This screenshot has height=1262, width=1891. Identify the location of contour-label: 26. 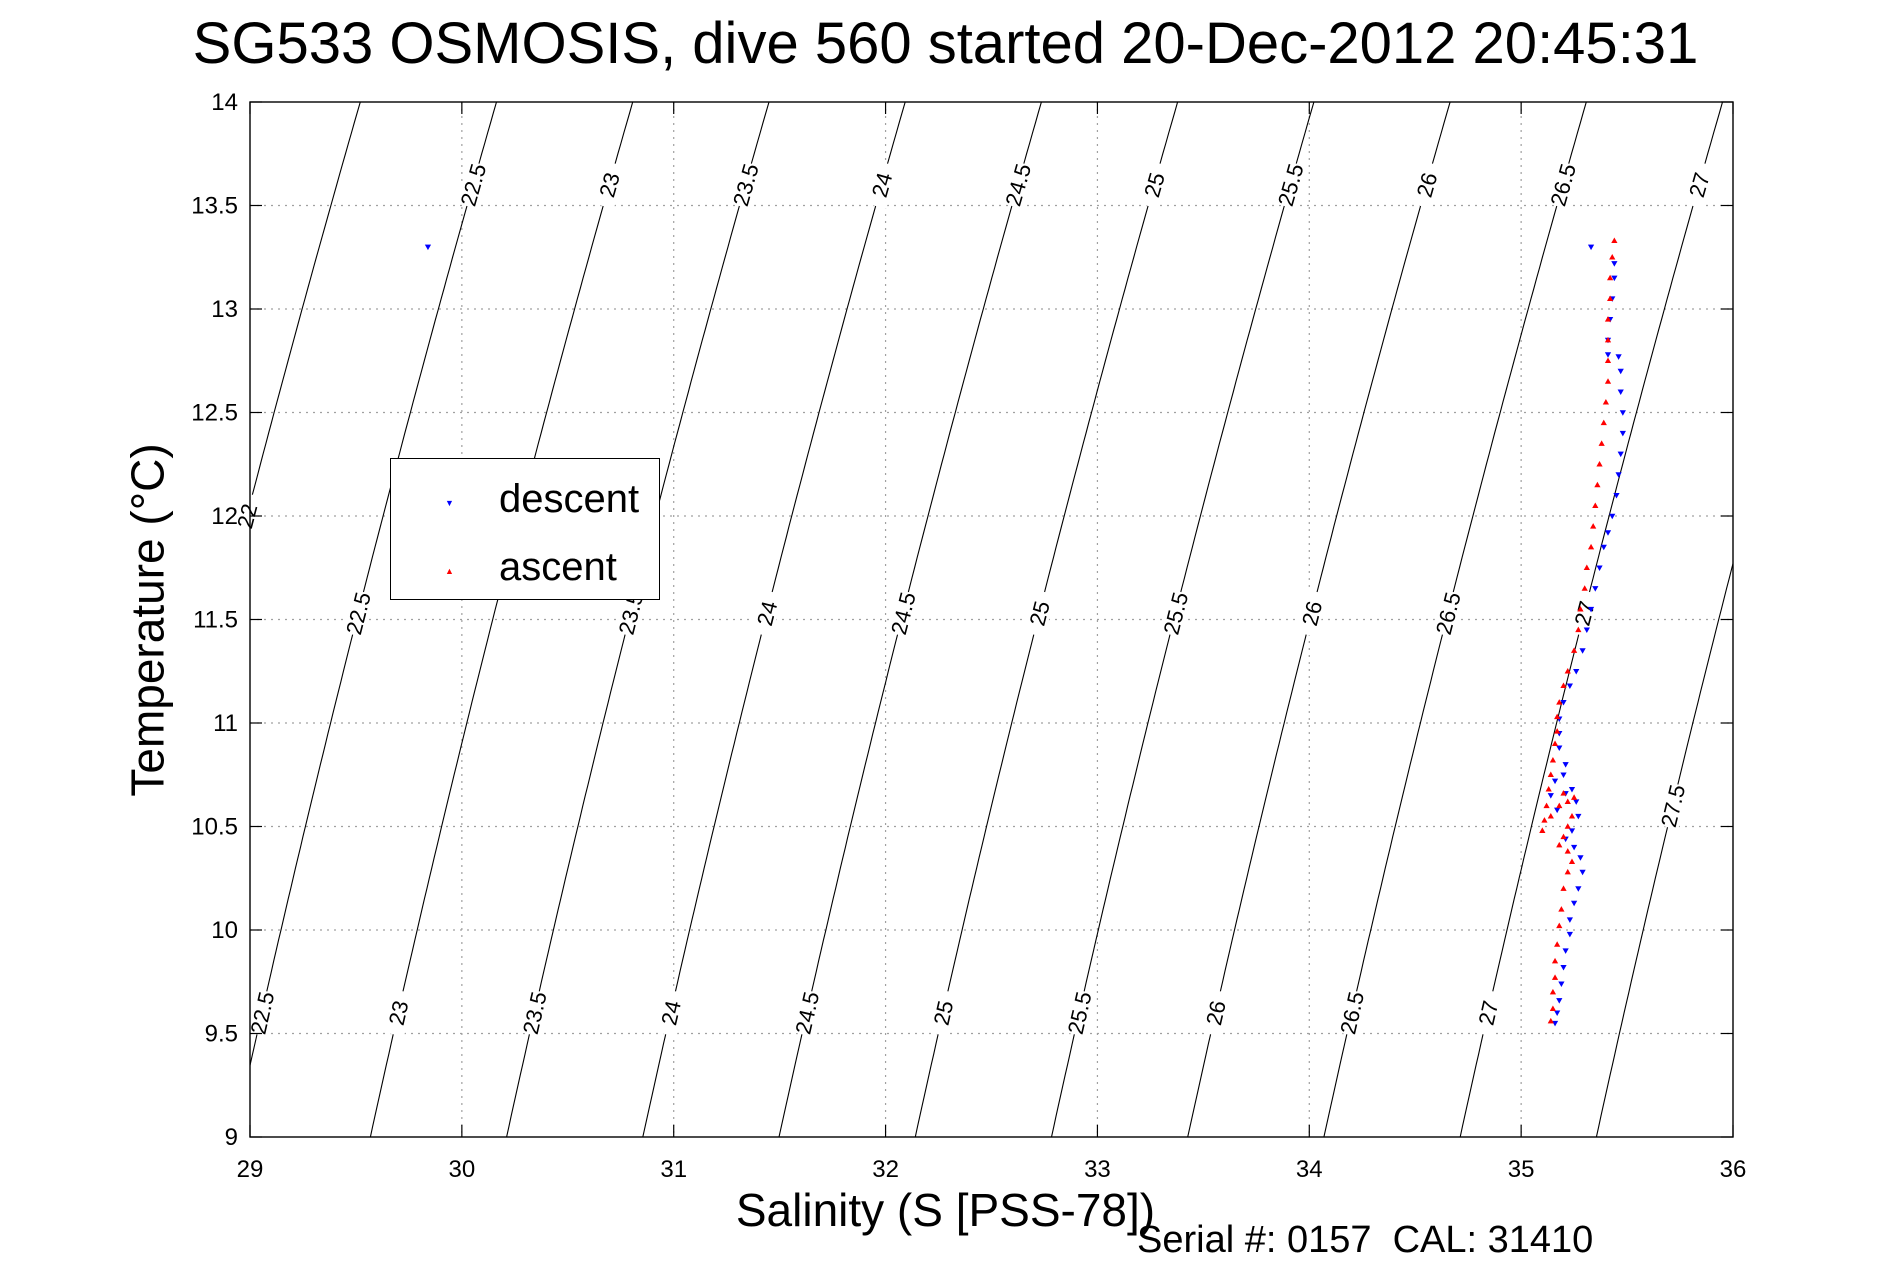
(1426, 184).